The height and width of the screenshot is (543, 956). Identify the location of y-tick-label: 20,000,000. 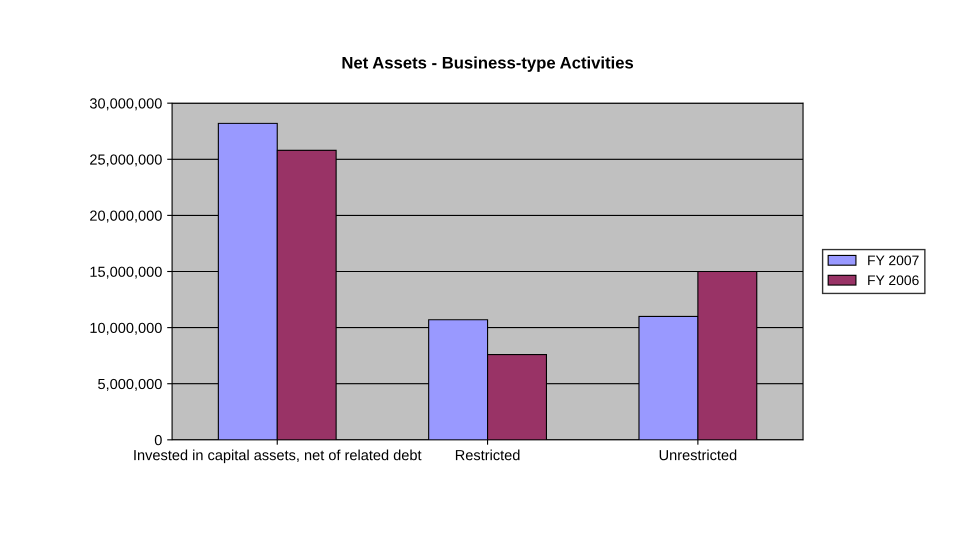
(126, 216).